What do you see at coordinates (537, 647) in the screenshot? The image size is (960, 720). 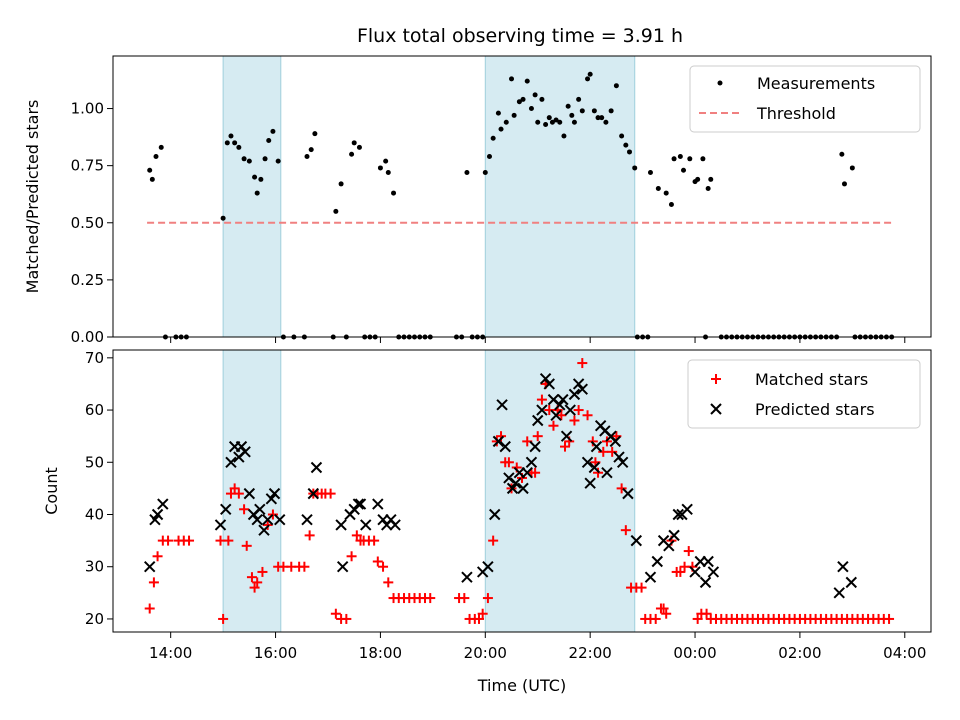 I see `bottom-x-ticks: 14:00 16:00 18:00 20:00 22:00 00:00 02:00 04:00` at bounding box center [537, 647].